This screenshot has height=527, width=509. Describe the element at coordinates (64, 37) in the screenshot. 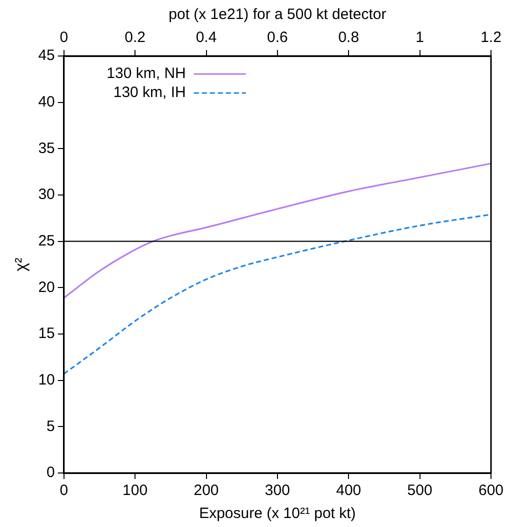

I see `x2-tick-label: 0` at that location.